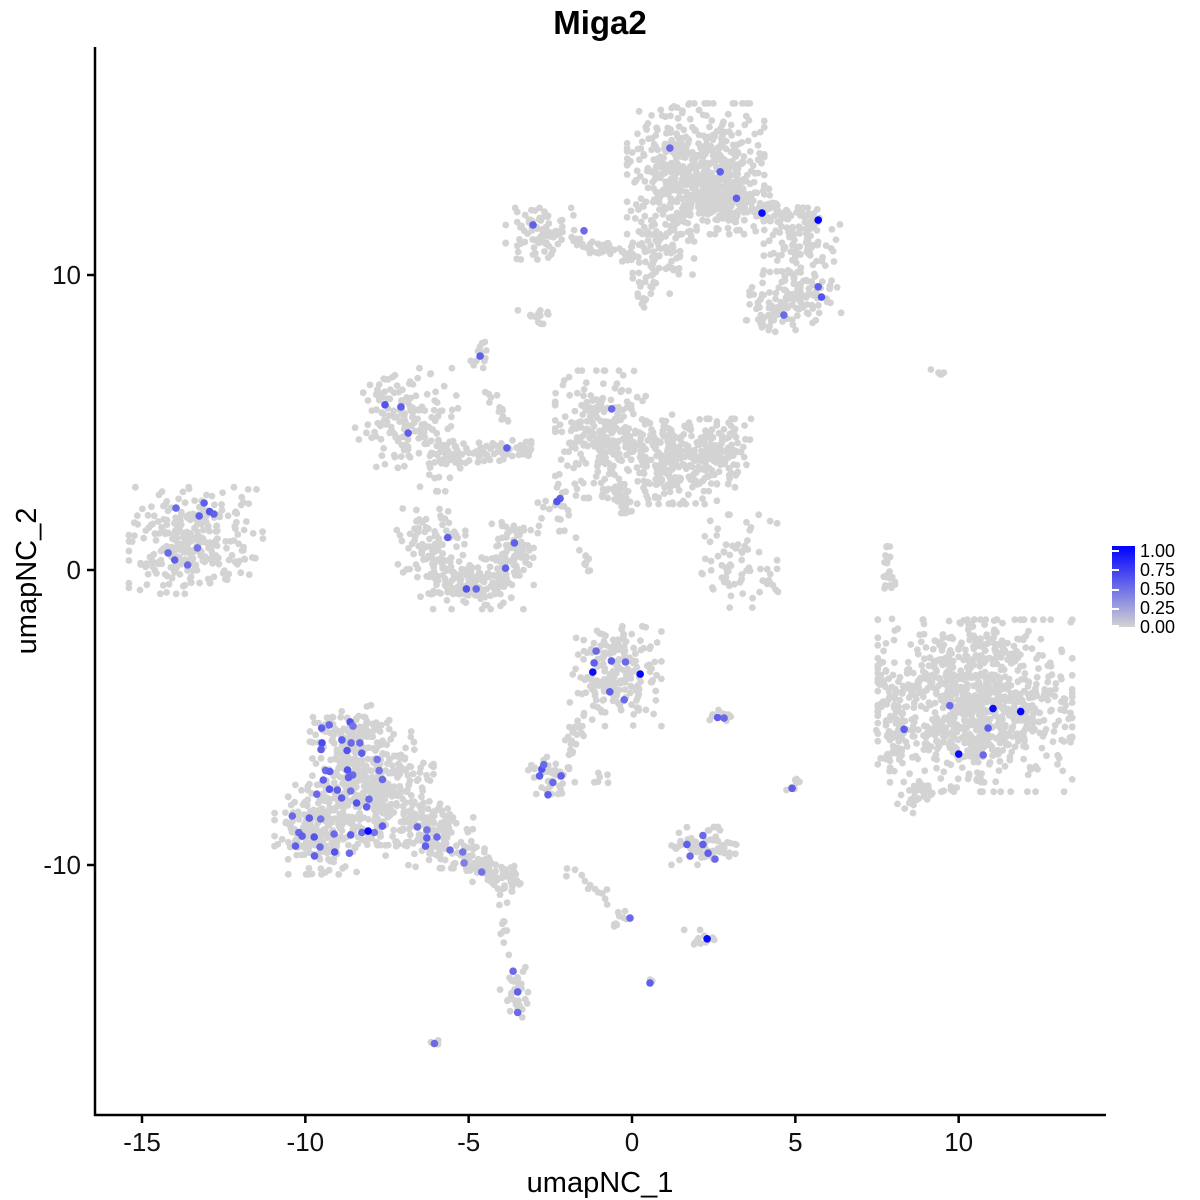  What do you see at coordinates (66, 275) in the screenshot?
I see `y-tick-label: 10` at bounding box center [66, 275].